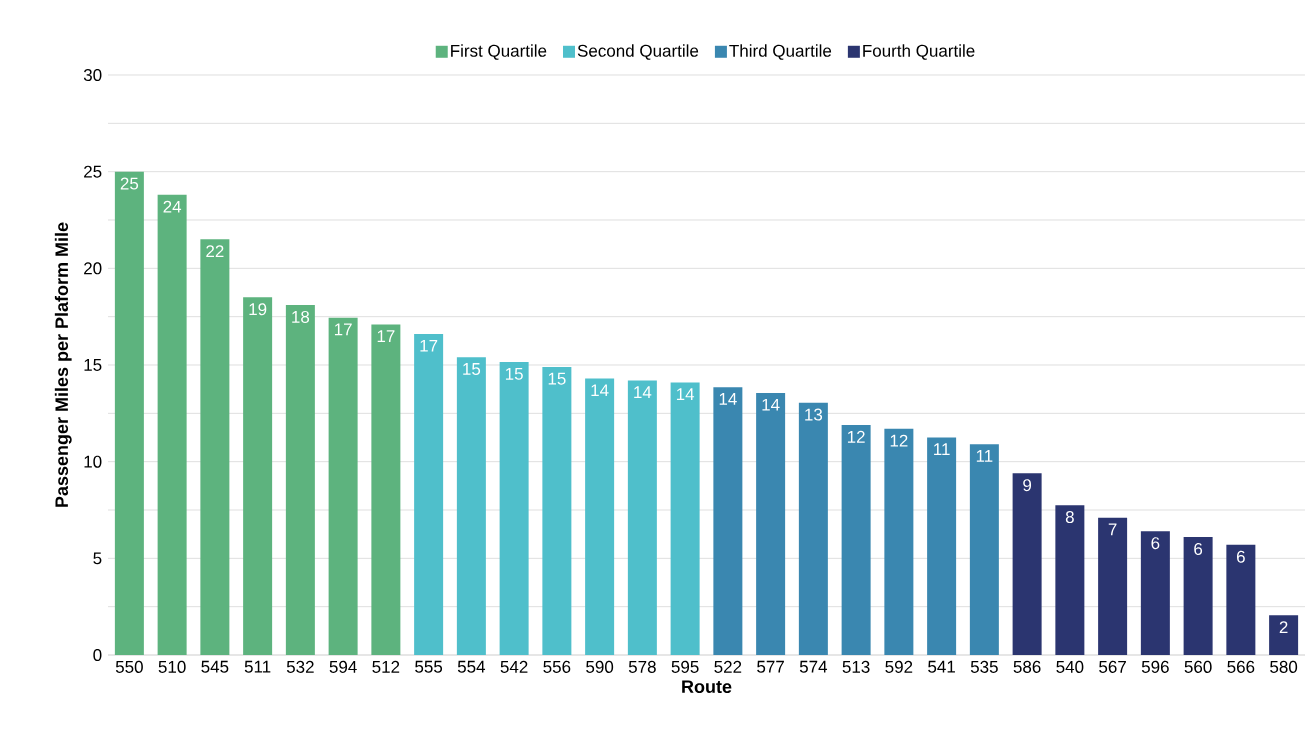 The width and height of the screenshot is (1312, 734). What do you see at coordinates (770, 666) in the screenshot?
I see `x-tick-label: 577` at bounding box center [770, 666].